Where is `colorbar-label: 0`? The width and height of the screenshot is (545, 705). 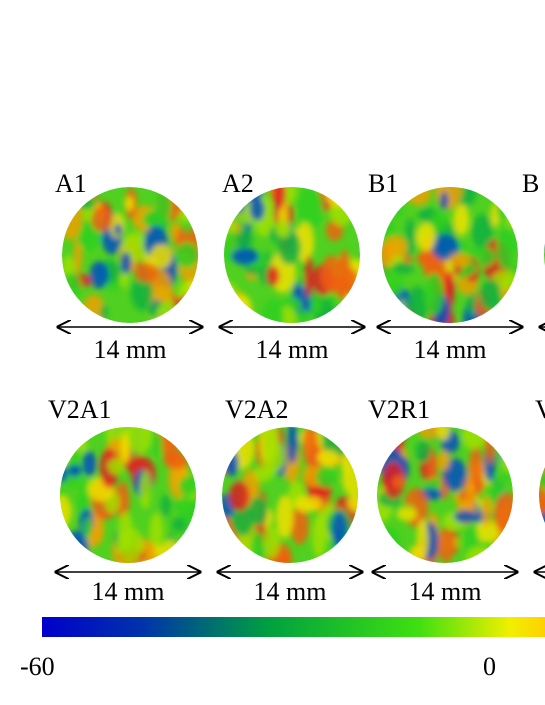 colorbar-label: 0 is located at coordinates (489, 666).